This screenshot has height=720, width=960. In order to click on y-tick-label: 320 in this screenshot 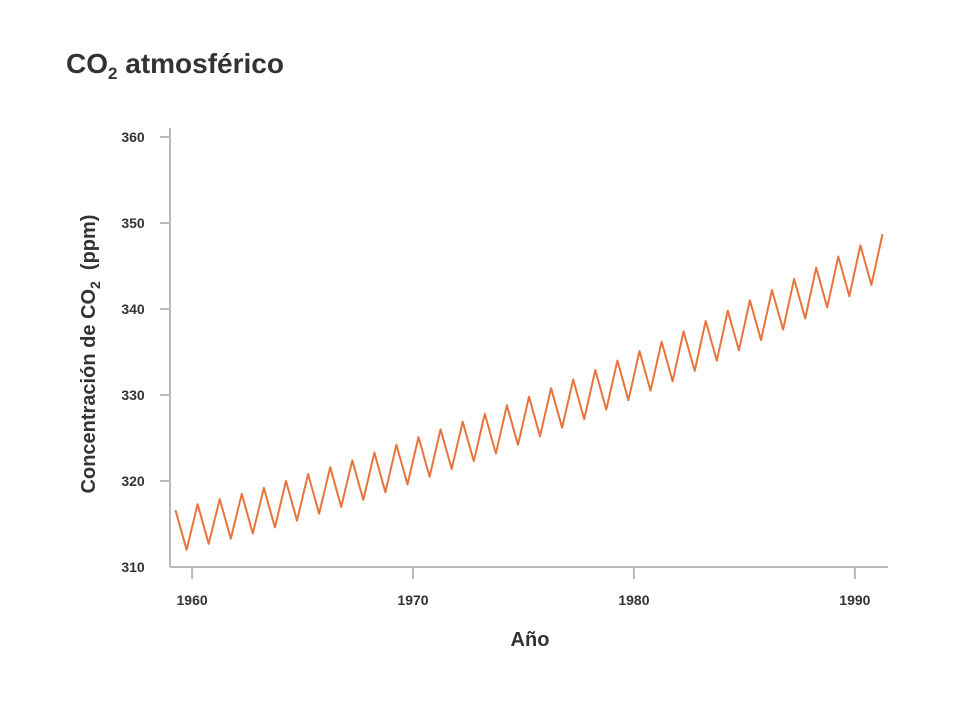, I will do `click(133, 481)`.